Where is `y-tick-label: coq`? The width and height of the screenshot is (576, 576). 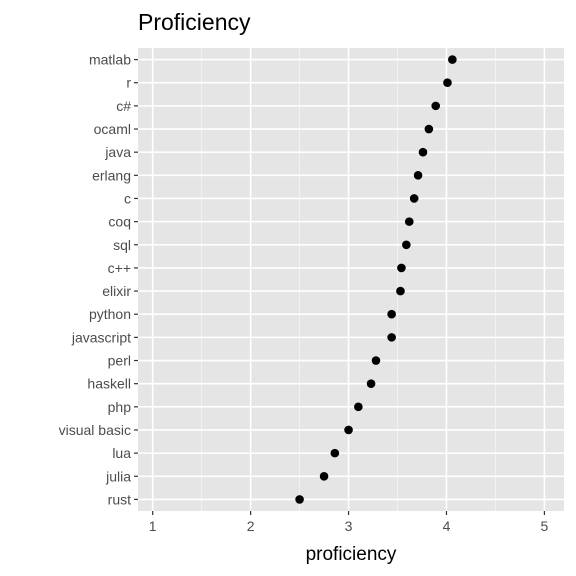 y-tick-label: coq is located at coordinates (119, 222).